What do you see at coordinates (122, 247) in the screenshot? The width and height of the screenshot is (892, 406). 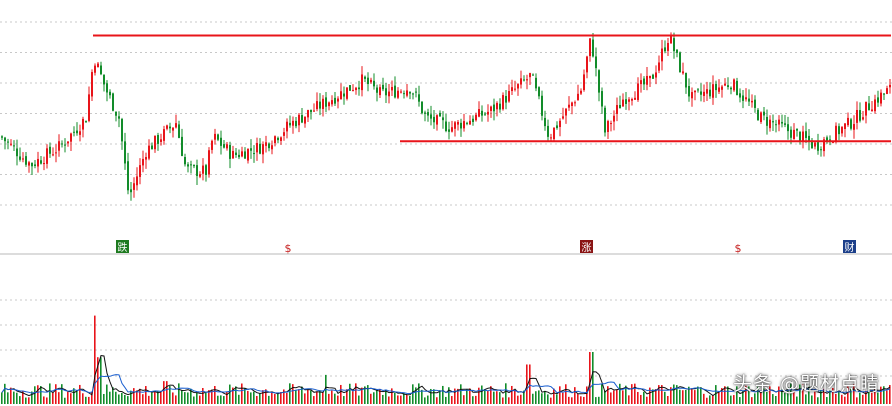 I see `event-marker: 跌` at bounding box center [122, 247].